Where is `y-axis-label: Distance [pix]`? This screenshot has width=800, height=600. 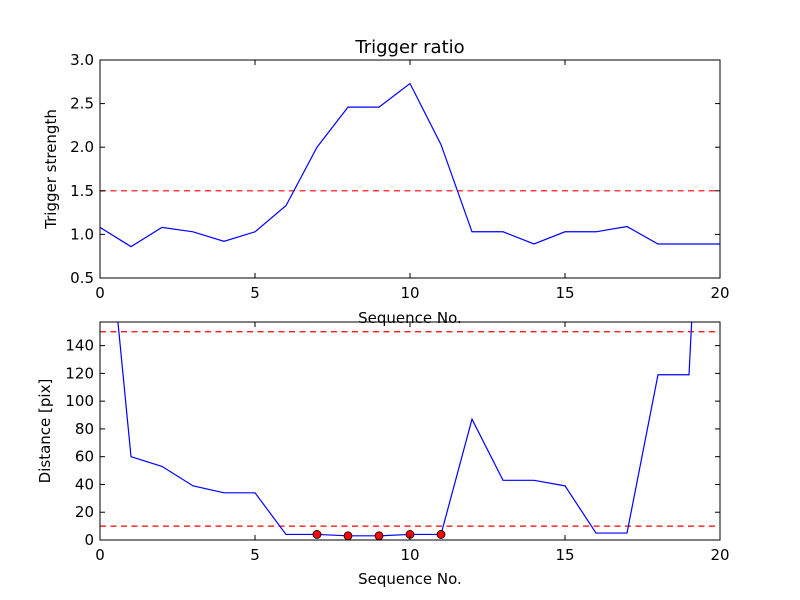
y-axis-label: Distance [pix] is located at coordinates (45, 431).